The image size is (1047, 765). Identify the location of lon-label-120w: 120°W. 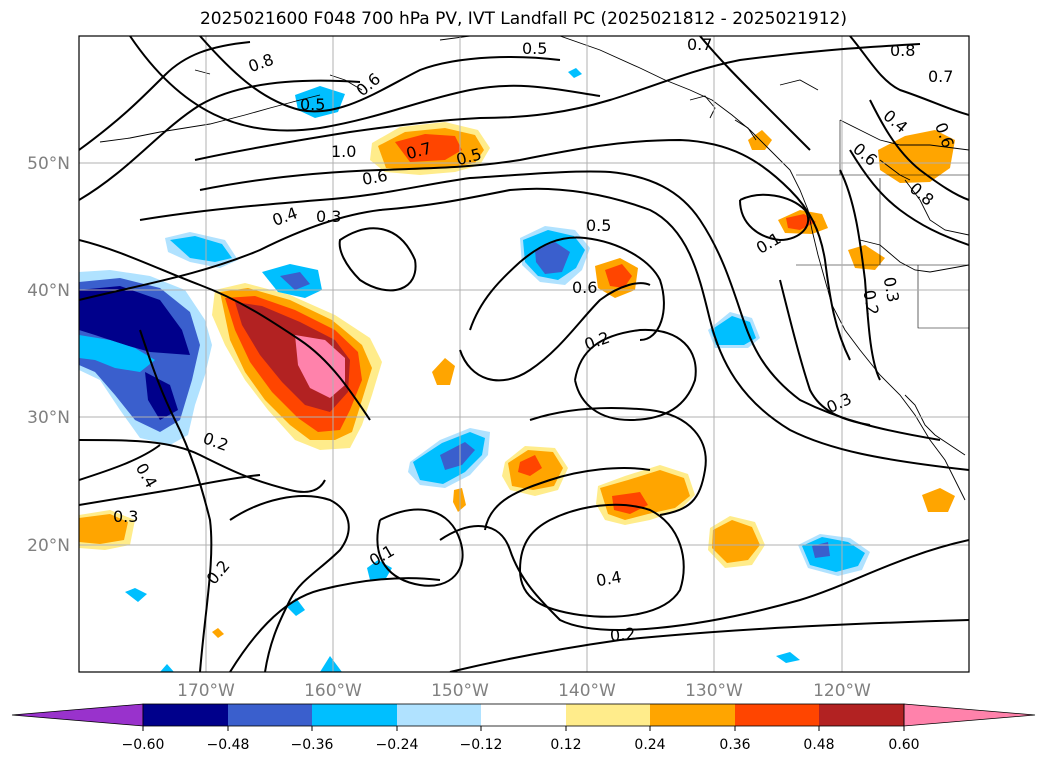
(842, 691).